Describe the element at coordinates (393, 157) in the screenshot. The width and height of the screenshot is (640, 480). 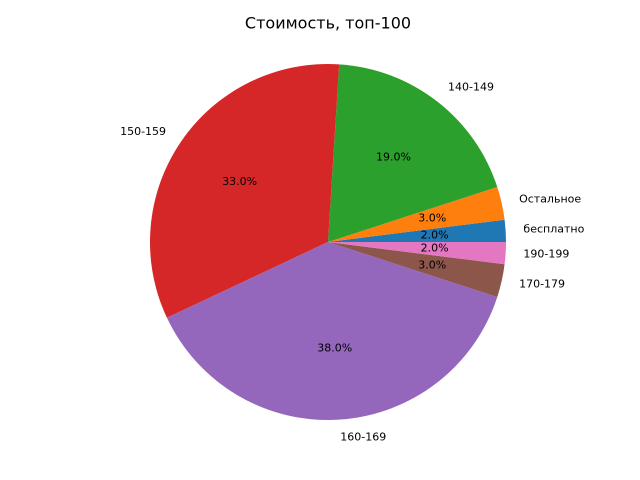
I see `value-label: 19.0%` at that location.